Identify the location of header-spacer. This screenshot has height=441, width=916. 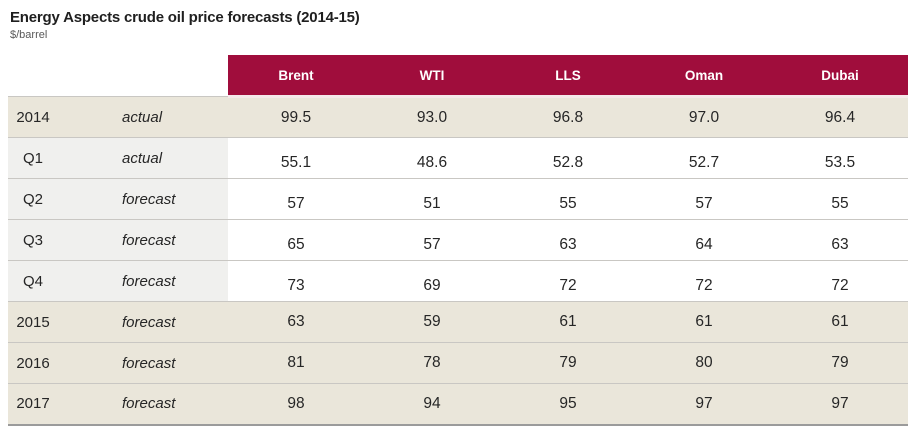
(118, 76).